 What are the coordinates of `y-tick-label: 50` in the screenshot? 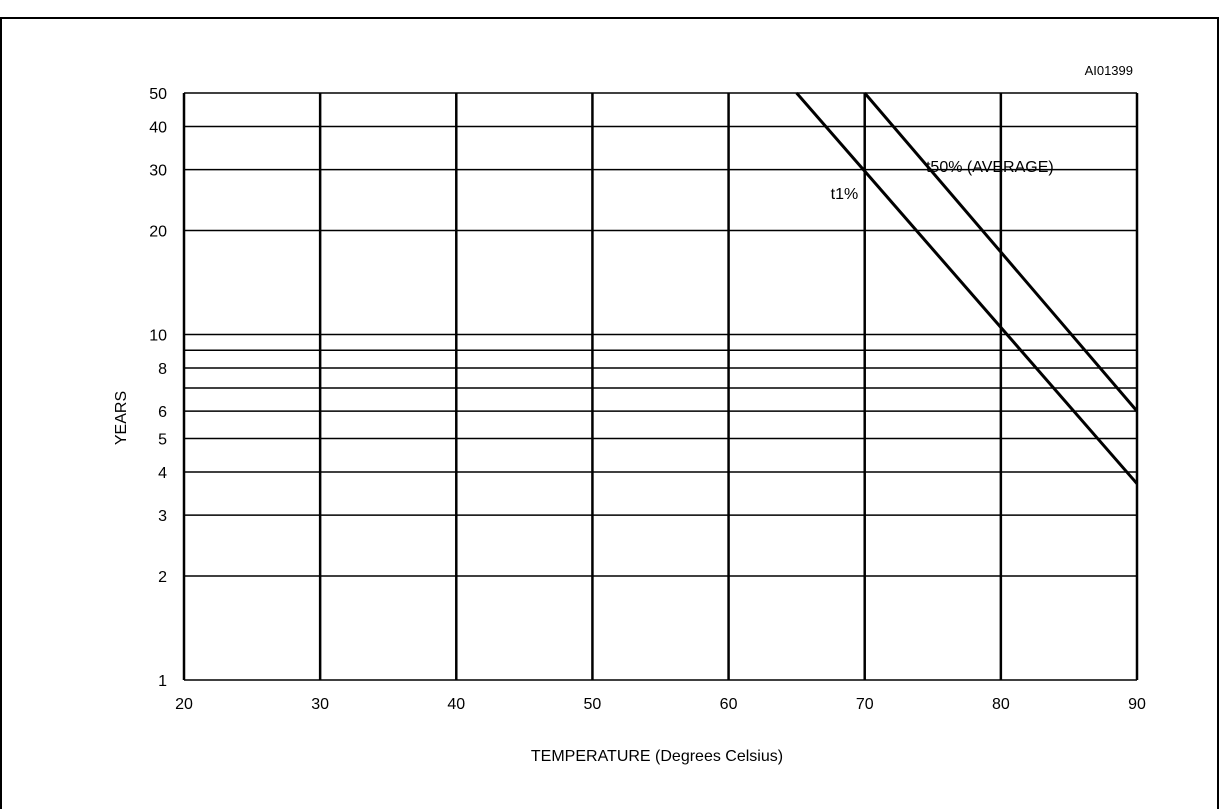 It's located at (158, 94).